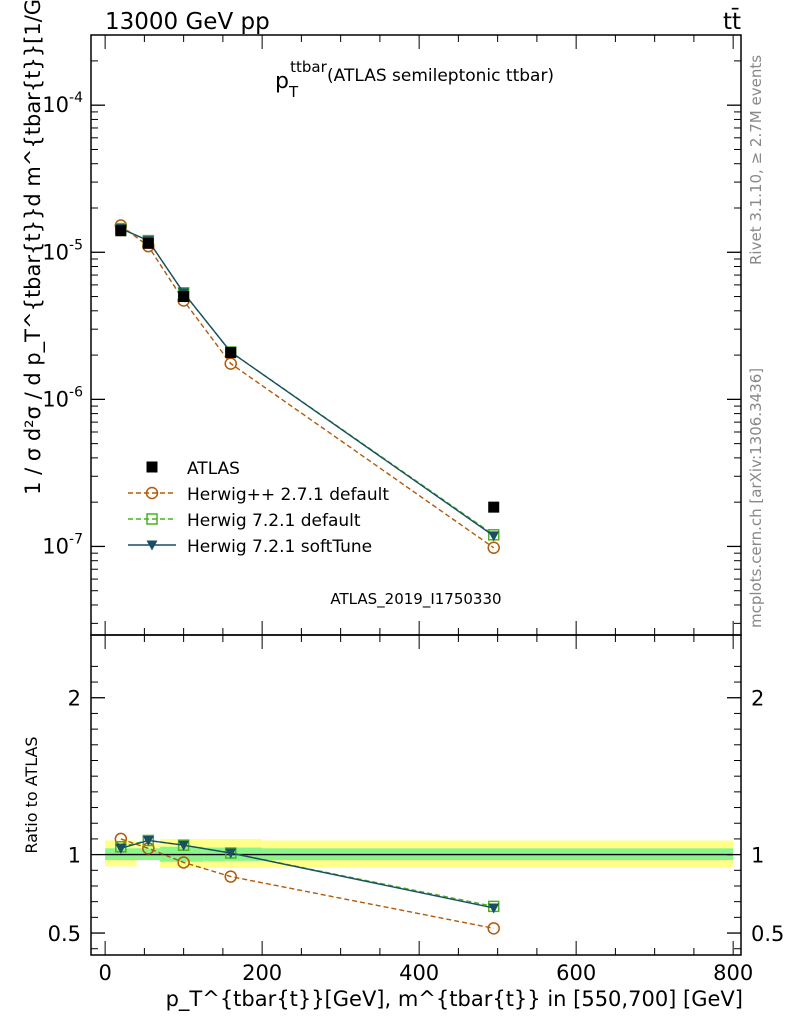 This screenshot has height=1024, width=786. Describe the element at coordinates (279, 547) in the screenshot. I see `legend-label-softtune: Herwig 7.2.1 softTune` at that location.